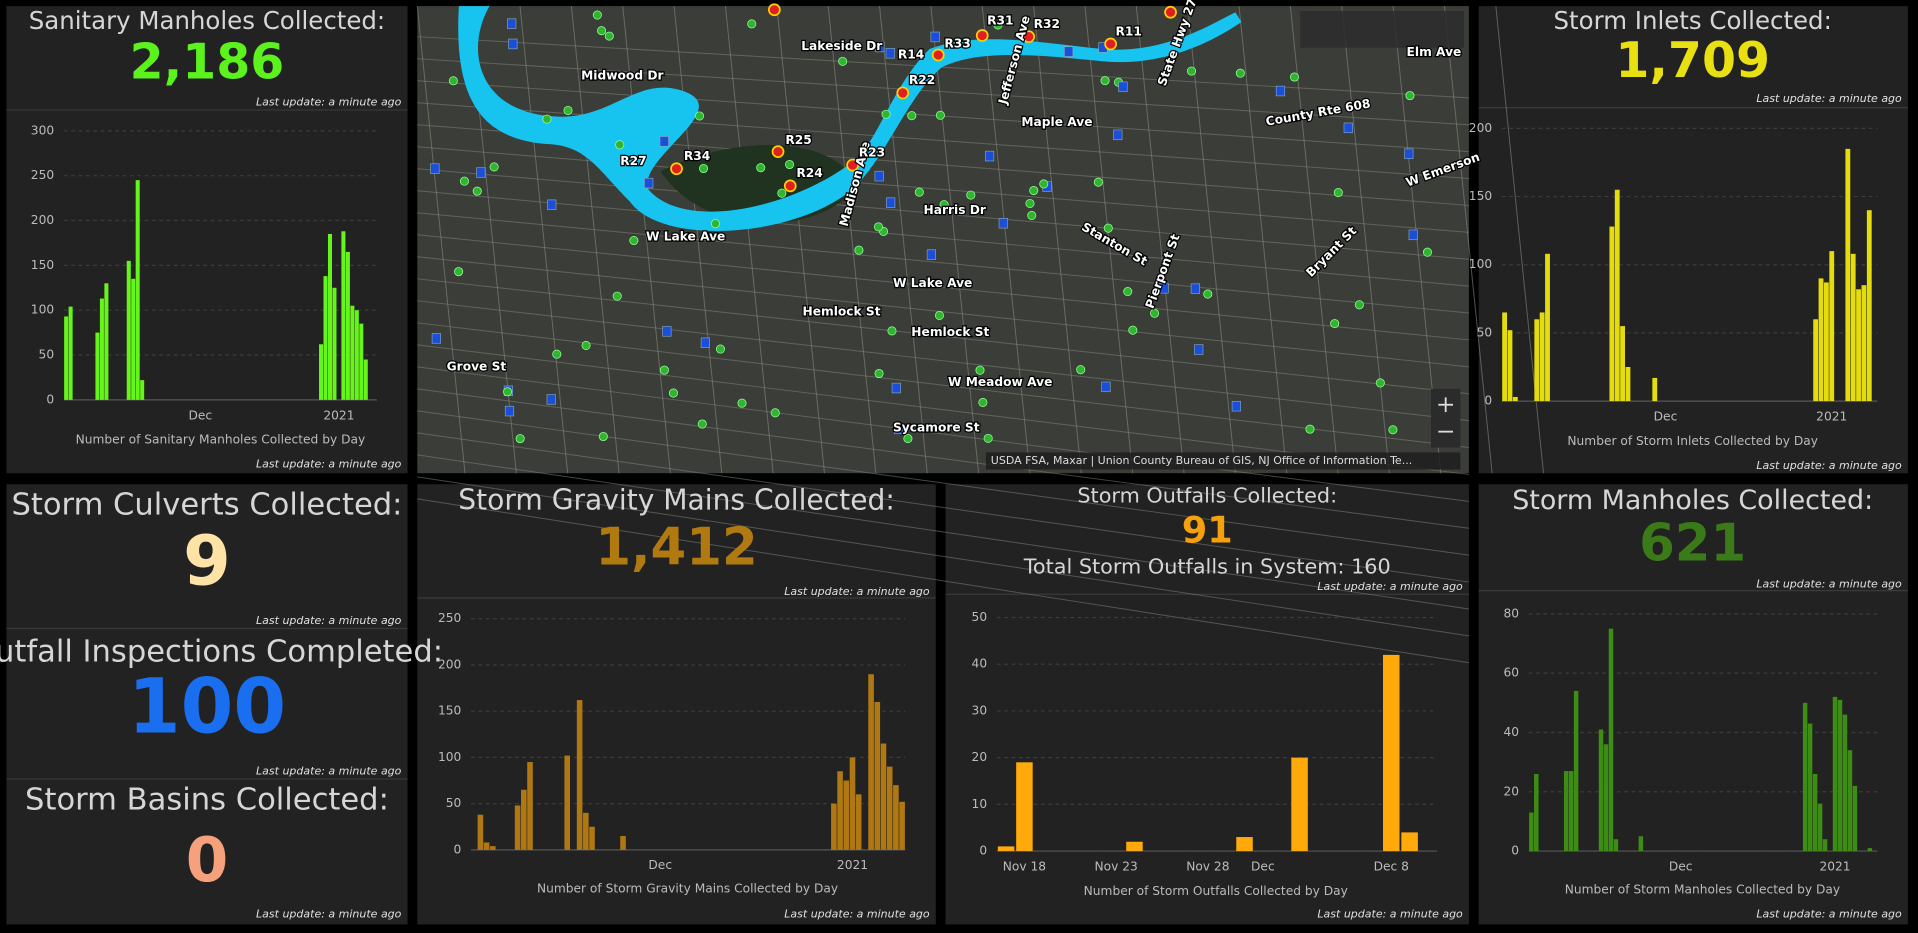 The image size is (1918, 933). What do you see at coordinates (798, 140) in the screenshot?
I see `map-label: R25` at bounding box center [798, 140].